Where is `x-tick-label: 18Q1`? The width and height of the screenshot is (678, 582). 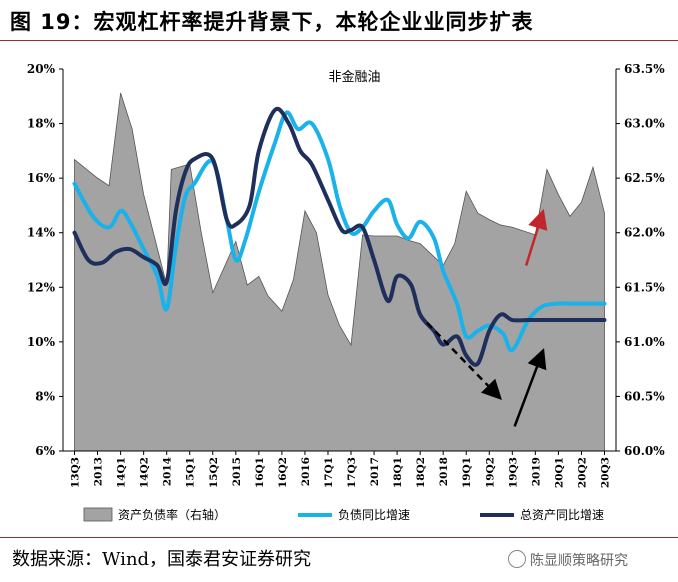
x-tick-label: 18Q1 is located at coordinates (398, 472).